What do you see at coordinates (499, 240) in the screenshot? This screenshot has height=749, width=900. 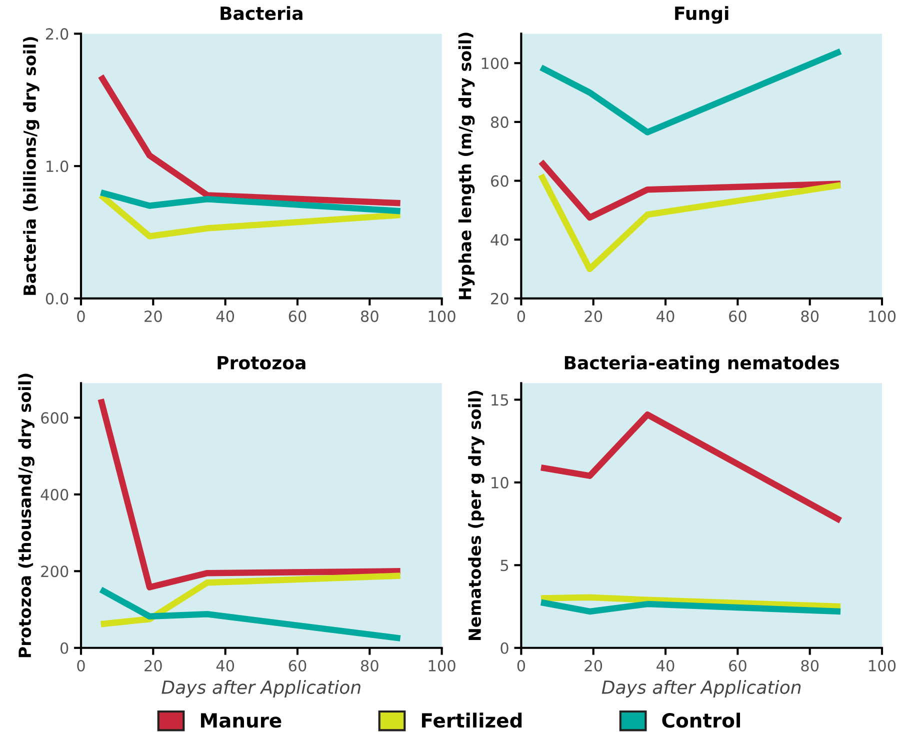 I see `y-tick-label: 40` at bounding box center [499, 240].